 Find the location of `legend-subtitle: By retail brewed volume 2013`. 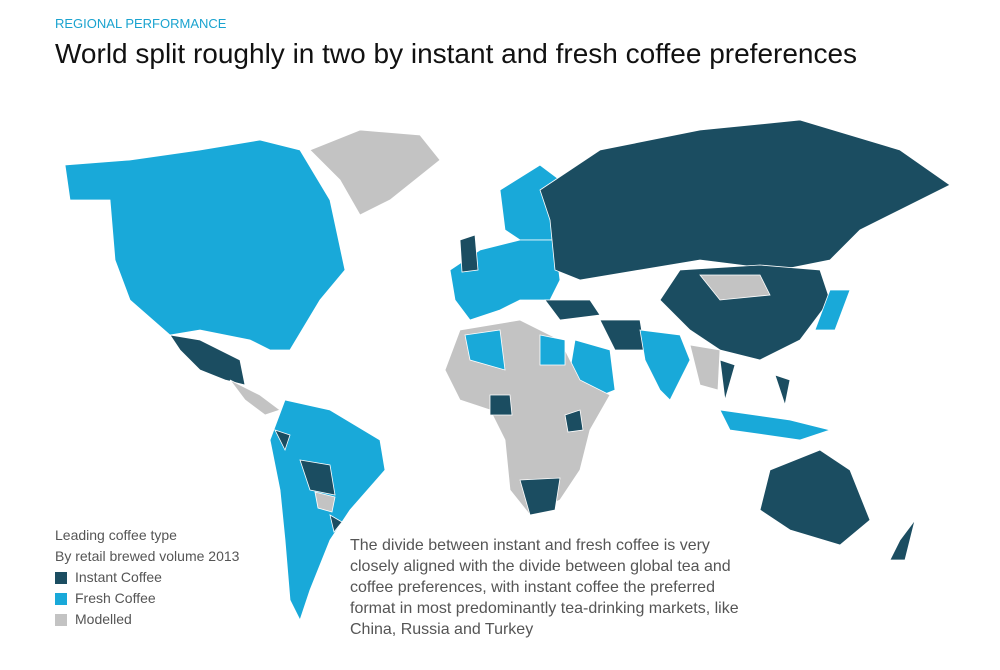

legend-subtitle: By retail brewed volume 2013 is located at coordinates (147, 556).